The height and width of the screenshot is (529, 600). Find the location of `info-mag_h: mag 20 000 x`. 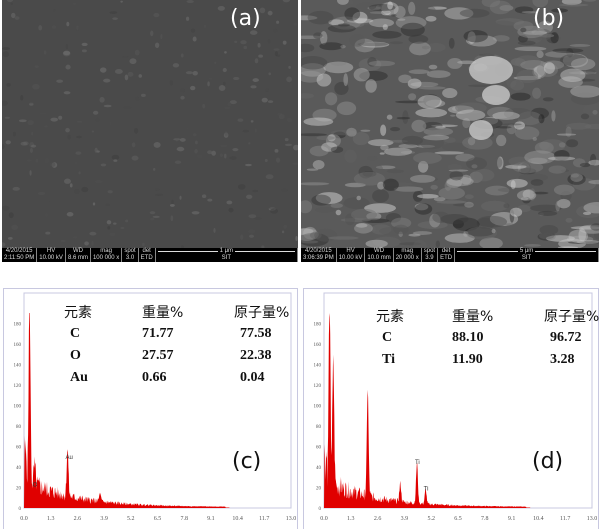

info-mag_h: mag 20 000 x is located at coordinates (408, 255).